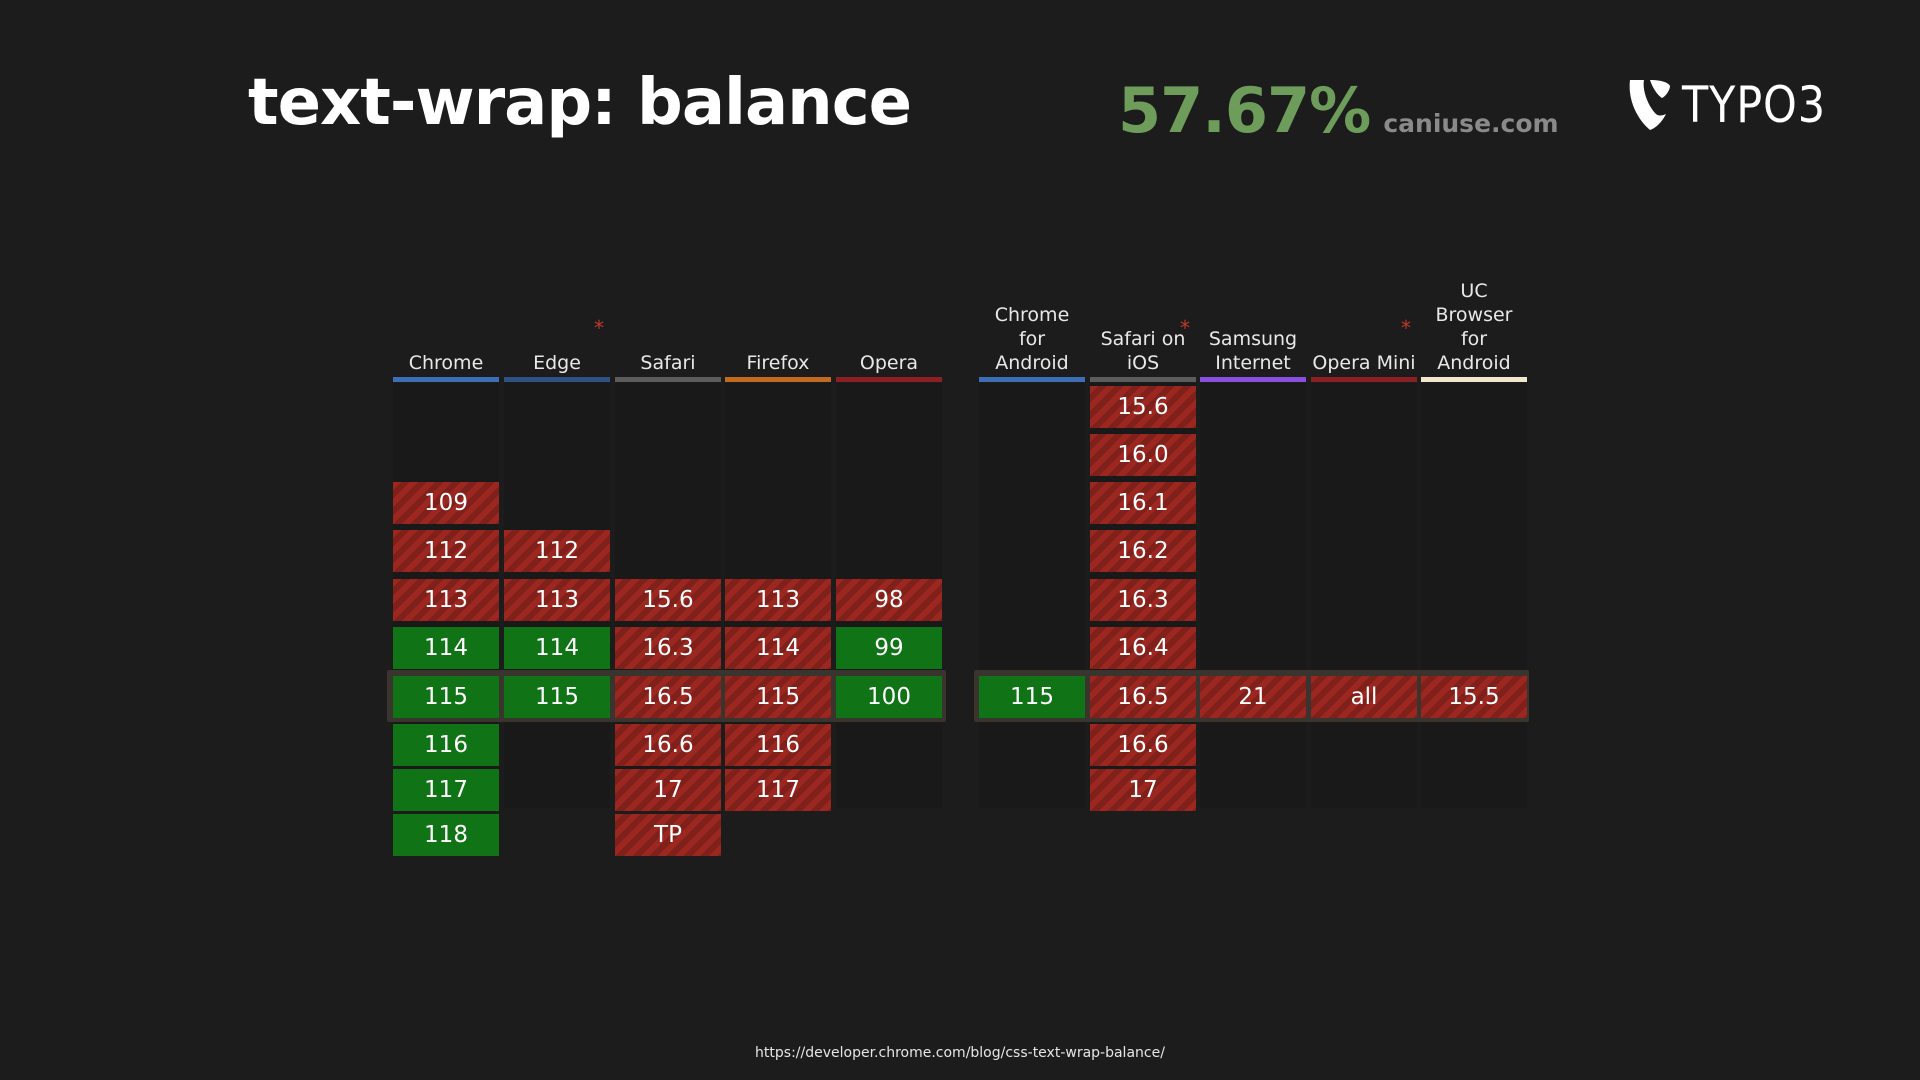 This screenshot has height=1080, width=1920. I want to click on browser-header-samsung-internet: Samsung Internet, so click(1253, 351).